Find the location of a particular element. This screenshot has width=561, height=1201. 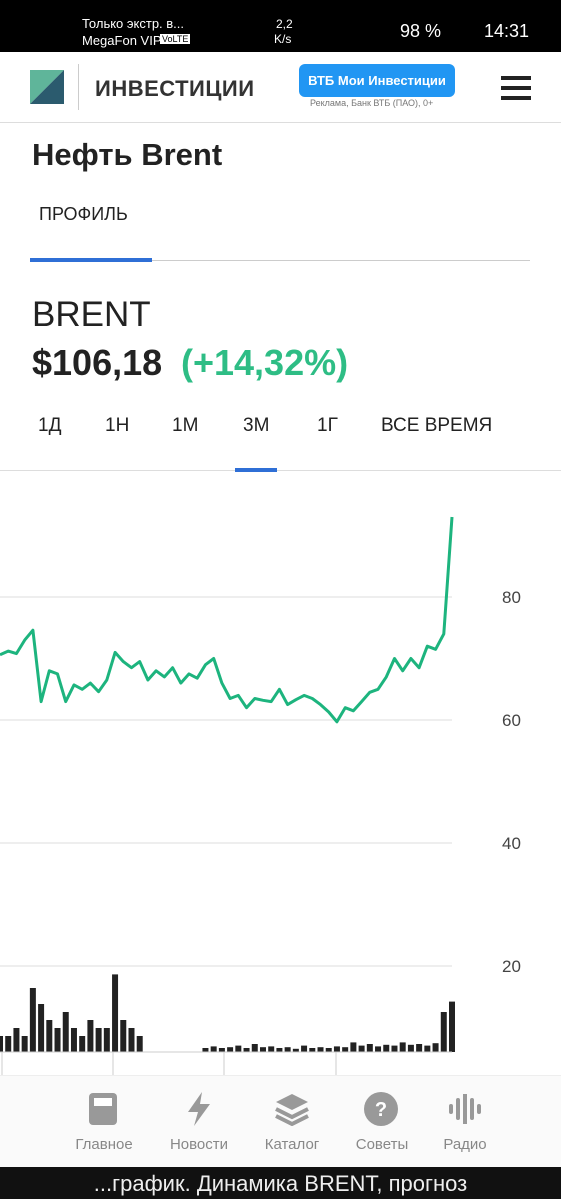

volte: VoLTE is located at coordinates (175, 39).